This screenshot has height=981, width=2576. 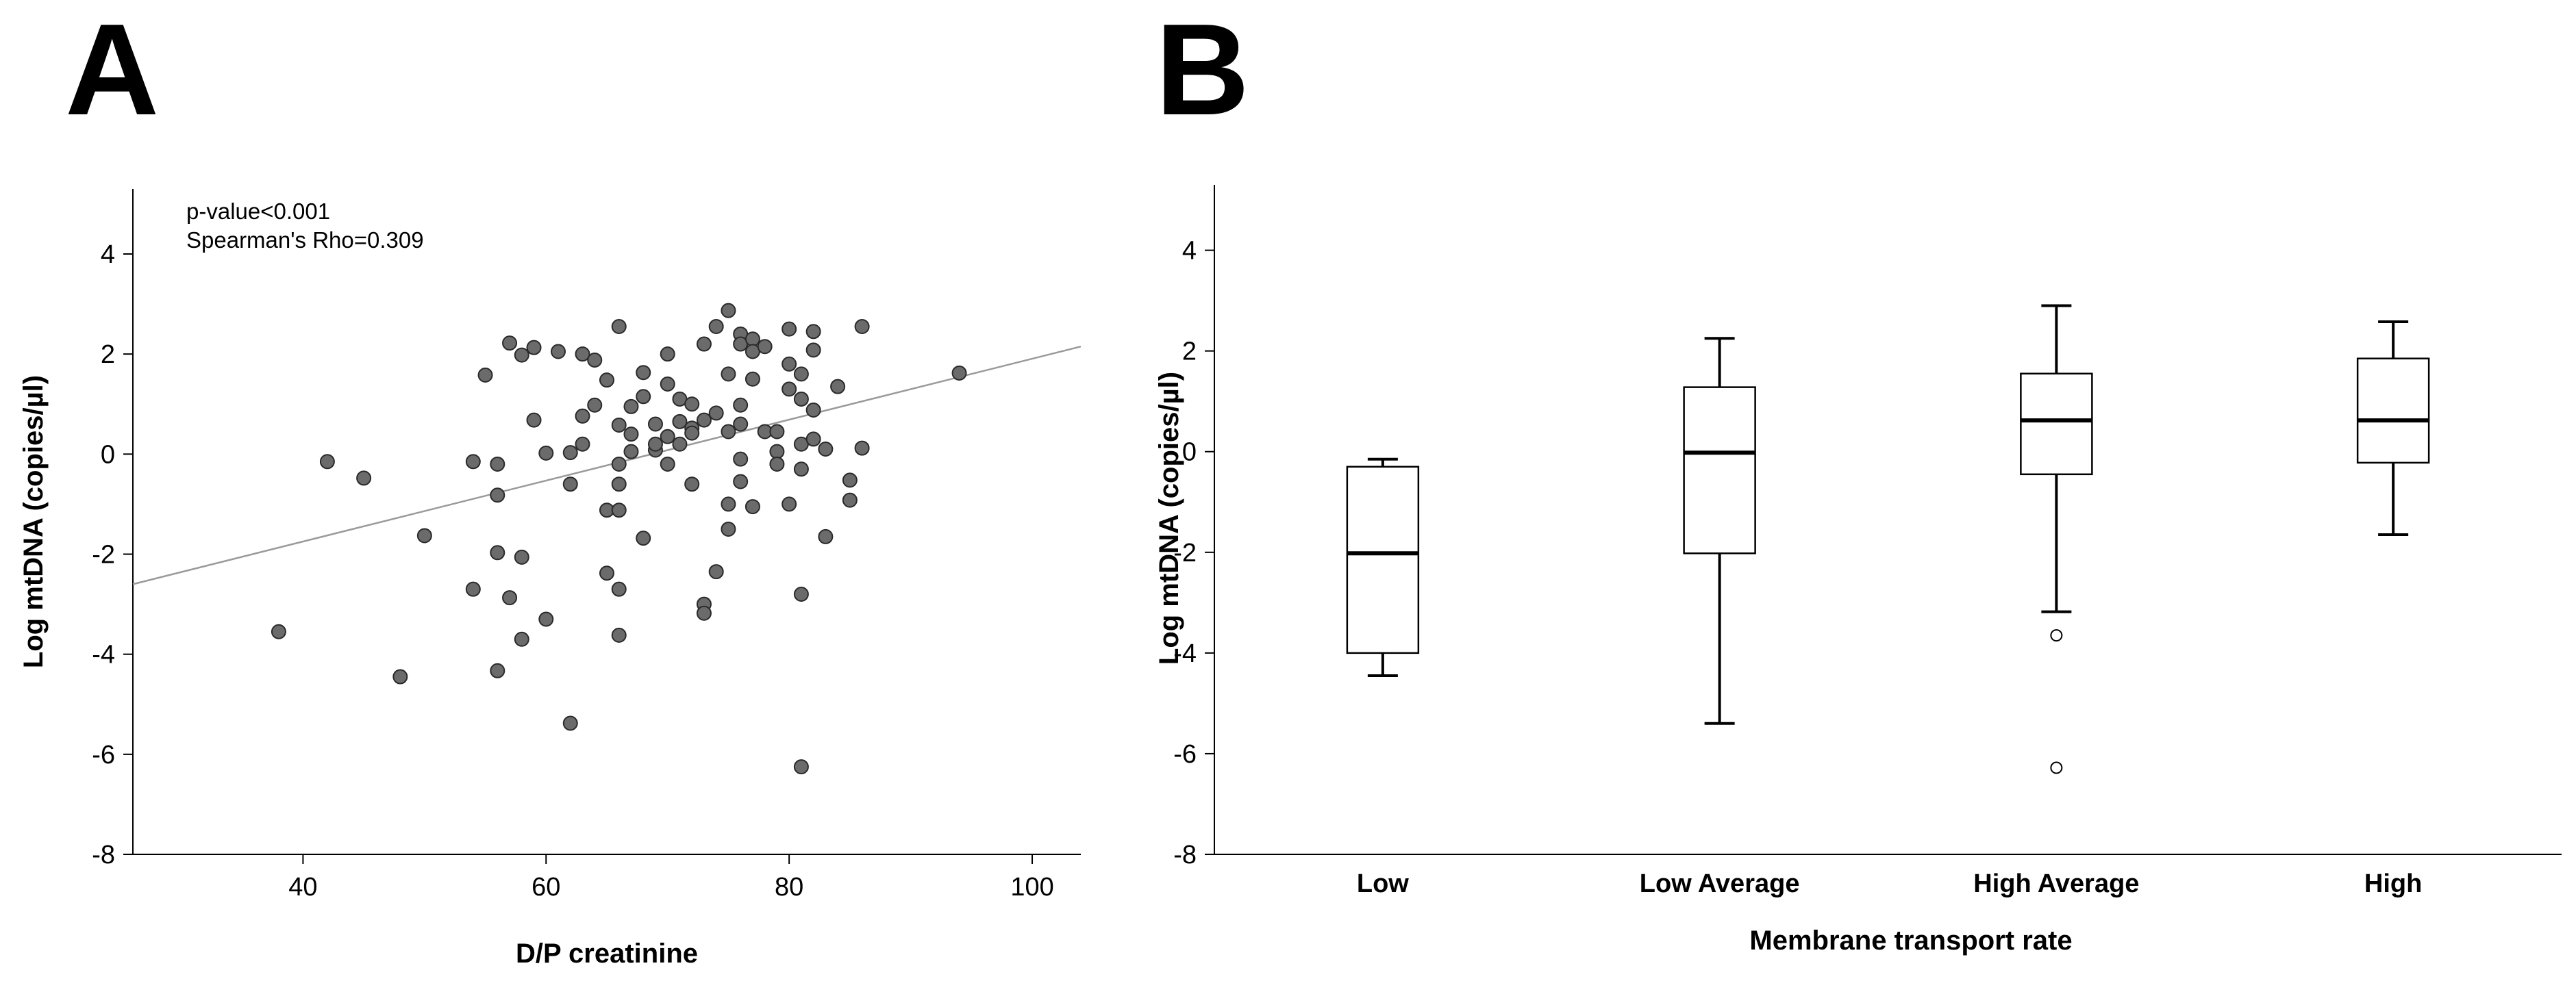 What do you see at coordinates (789, 888) in the screenshot?
I see `x-tick-label: 80` at bounding box center [789, 888].